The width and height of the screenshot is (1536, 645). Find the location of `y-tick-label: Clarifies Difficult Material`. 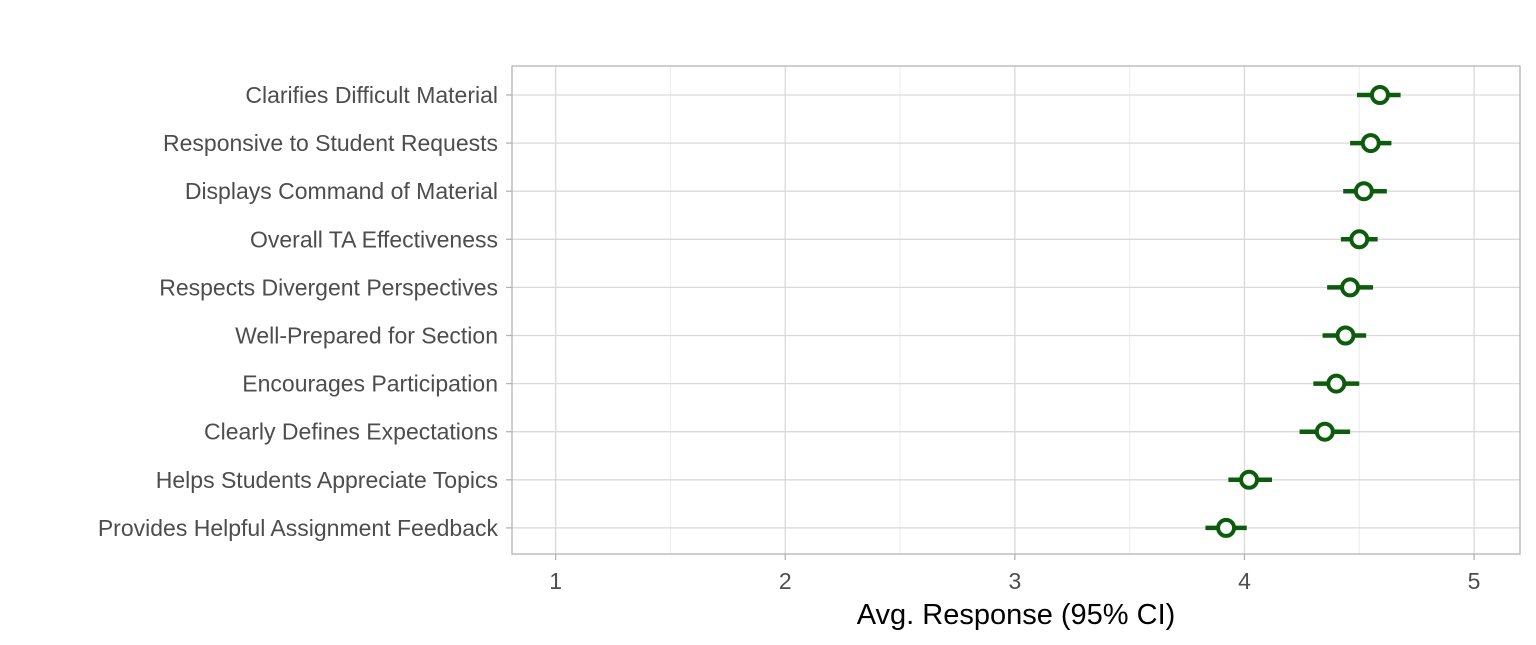

y-tick-label: Clarifies Difficult Material is located at coordinates (371, 95).